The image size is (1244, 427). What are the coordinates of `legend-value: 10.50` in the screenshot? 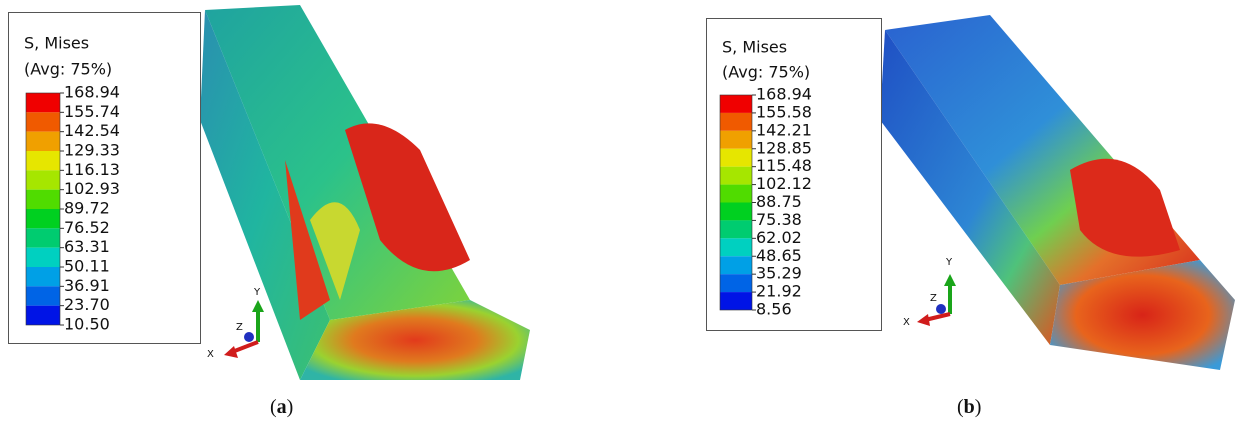 It's located at (87, 324).